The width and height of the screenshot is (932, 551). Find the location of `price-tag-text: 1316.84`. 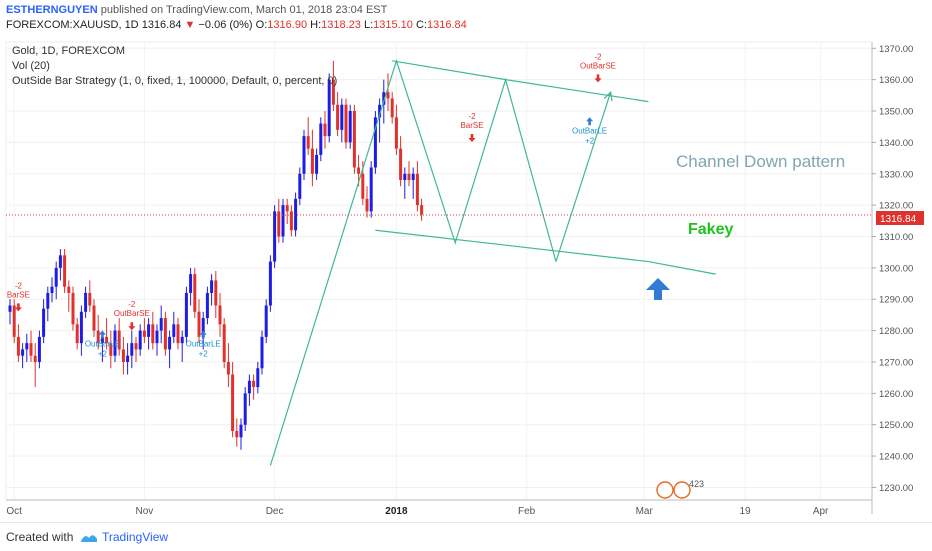

price-tag-text: 1316.84 is located at coordinates (898, 219).